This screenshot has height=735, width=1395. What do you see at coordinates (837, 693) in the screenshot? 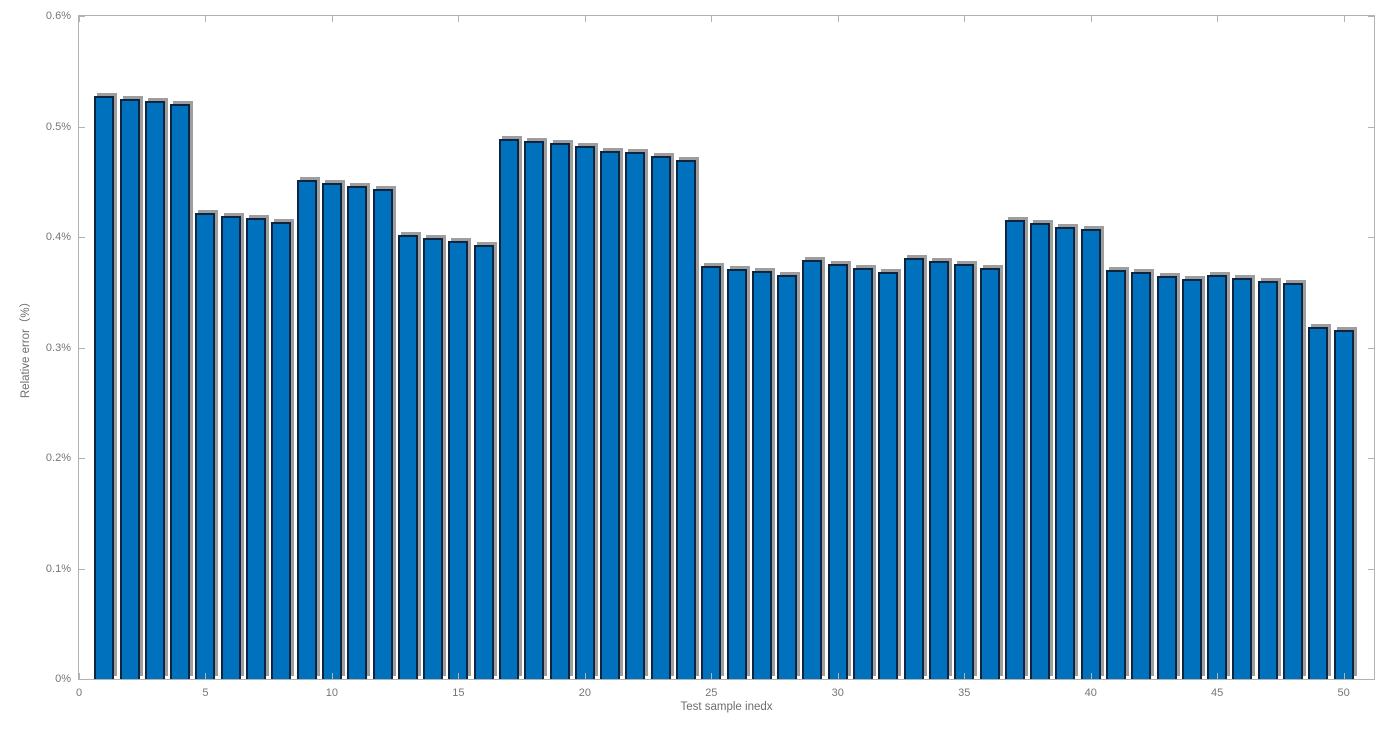
I see `x-tick-label: 30` at bounding box center [837, 693].